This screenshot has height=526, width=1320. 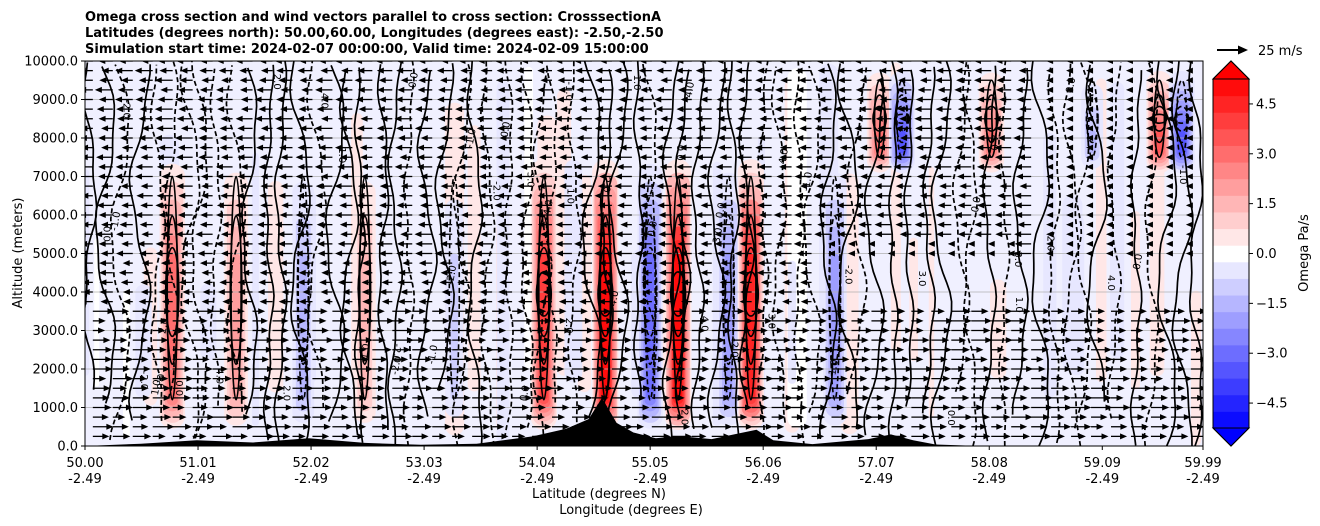 I want to click on contour-loop, so click(x=365, y=290).